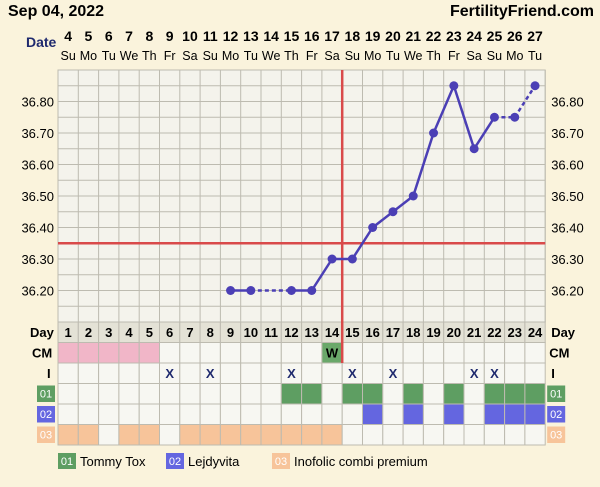 The height and width of the screenshot is (487, 600). Describe the element at coordinates (169, 332) in the screenshot. I see `cycle-day-label: 6` at that location.